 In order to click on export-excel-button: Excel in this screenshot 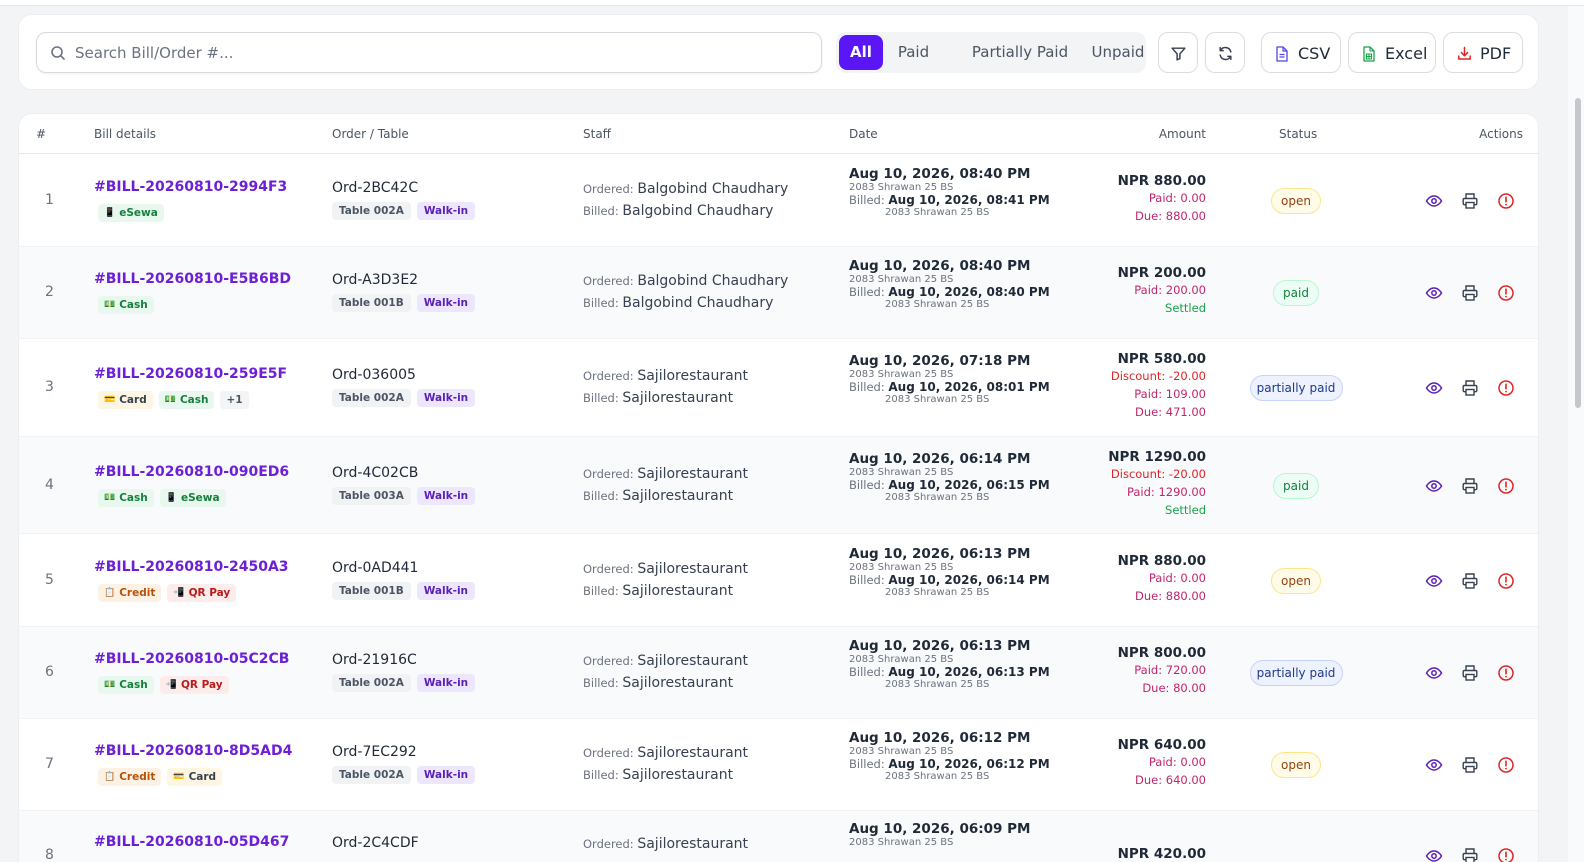, I will do `click(1392, 52)`.